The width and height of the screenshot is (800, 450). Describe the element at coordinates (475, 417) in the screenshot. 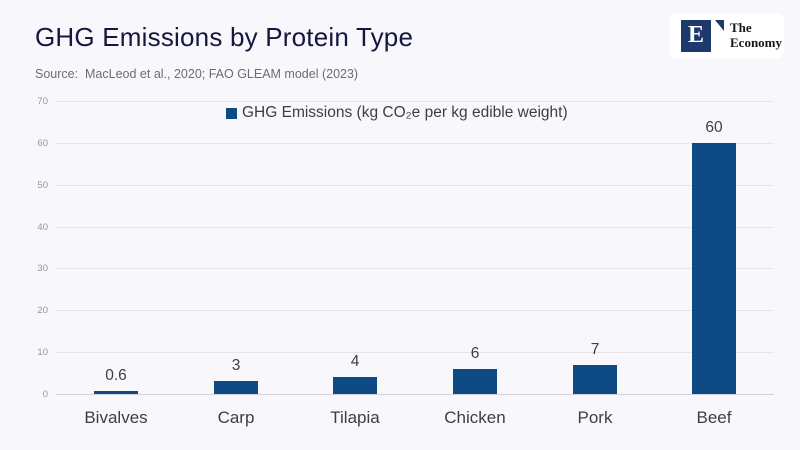

I see `x-tick-label: Chicken` at that location.